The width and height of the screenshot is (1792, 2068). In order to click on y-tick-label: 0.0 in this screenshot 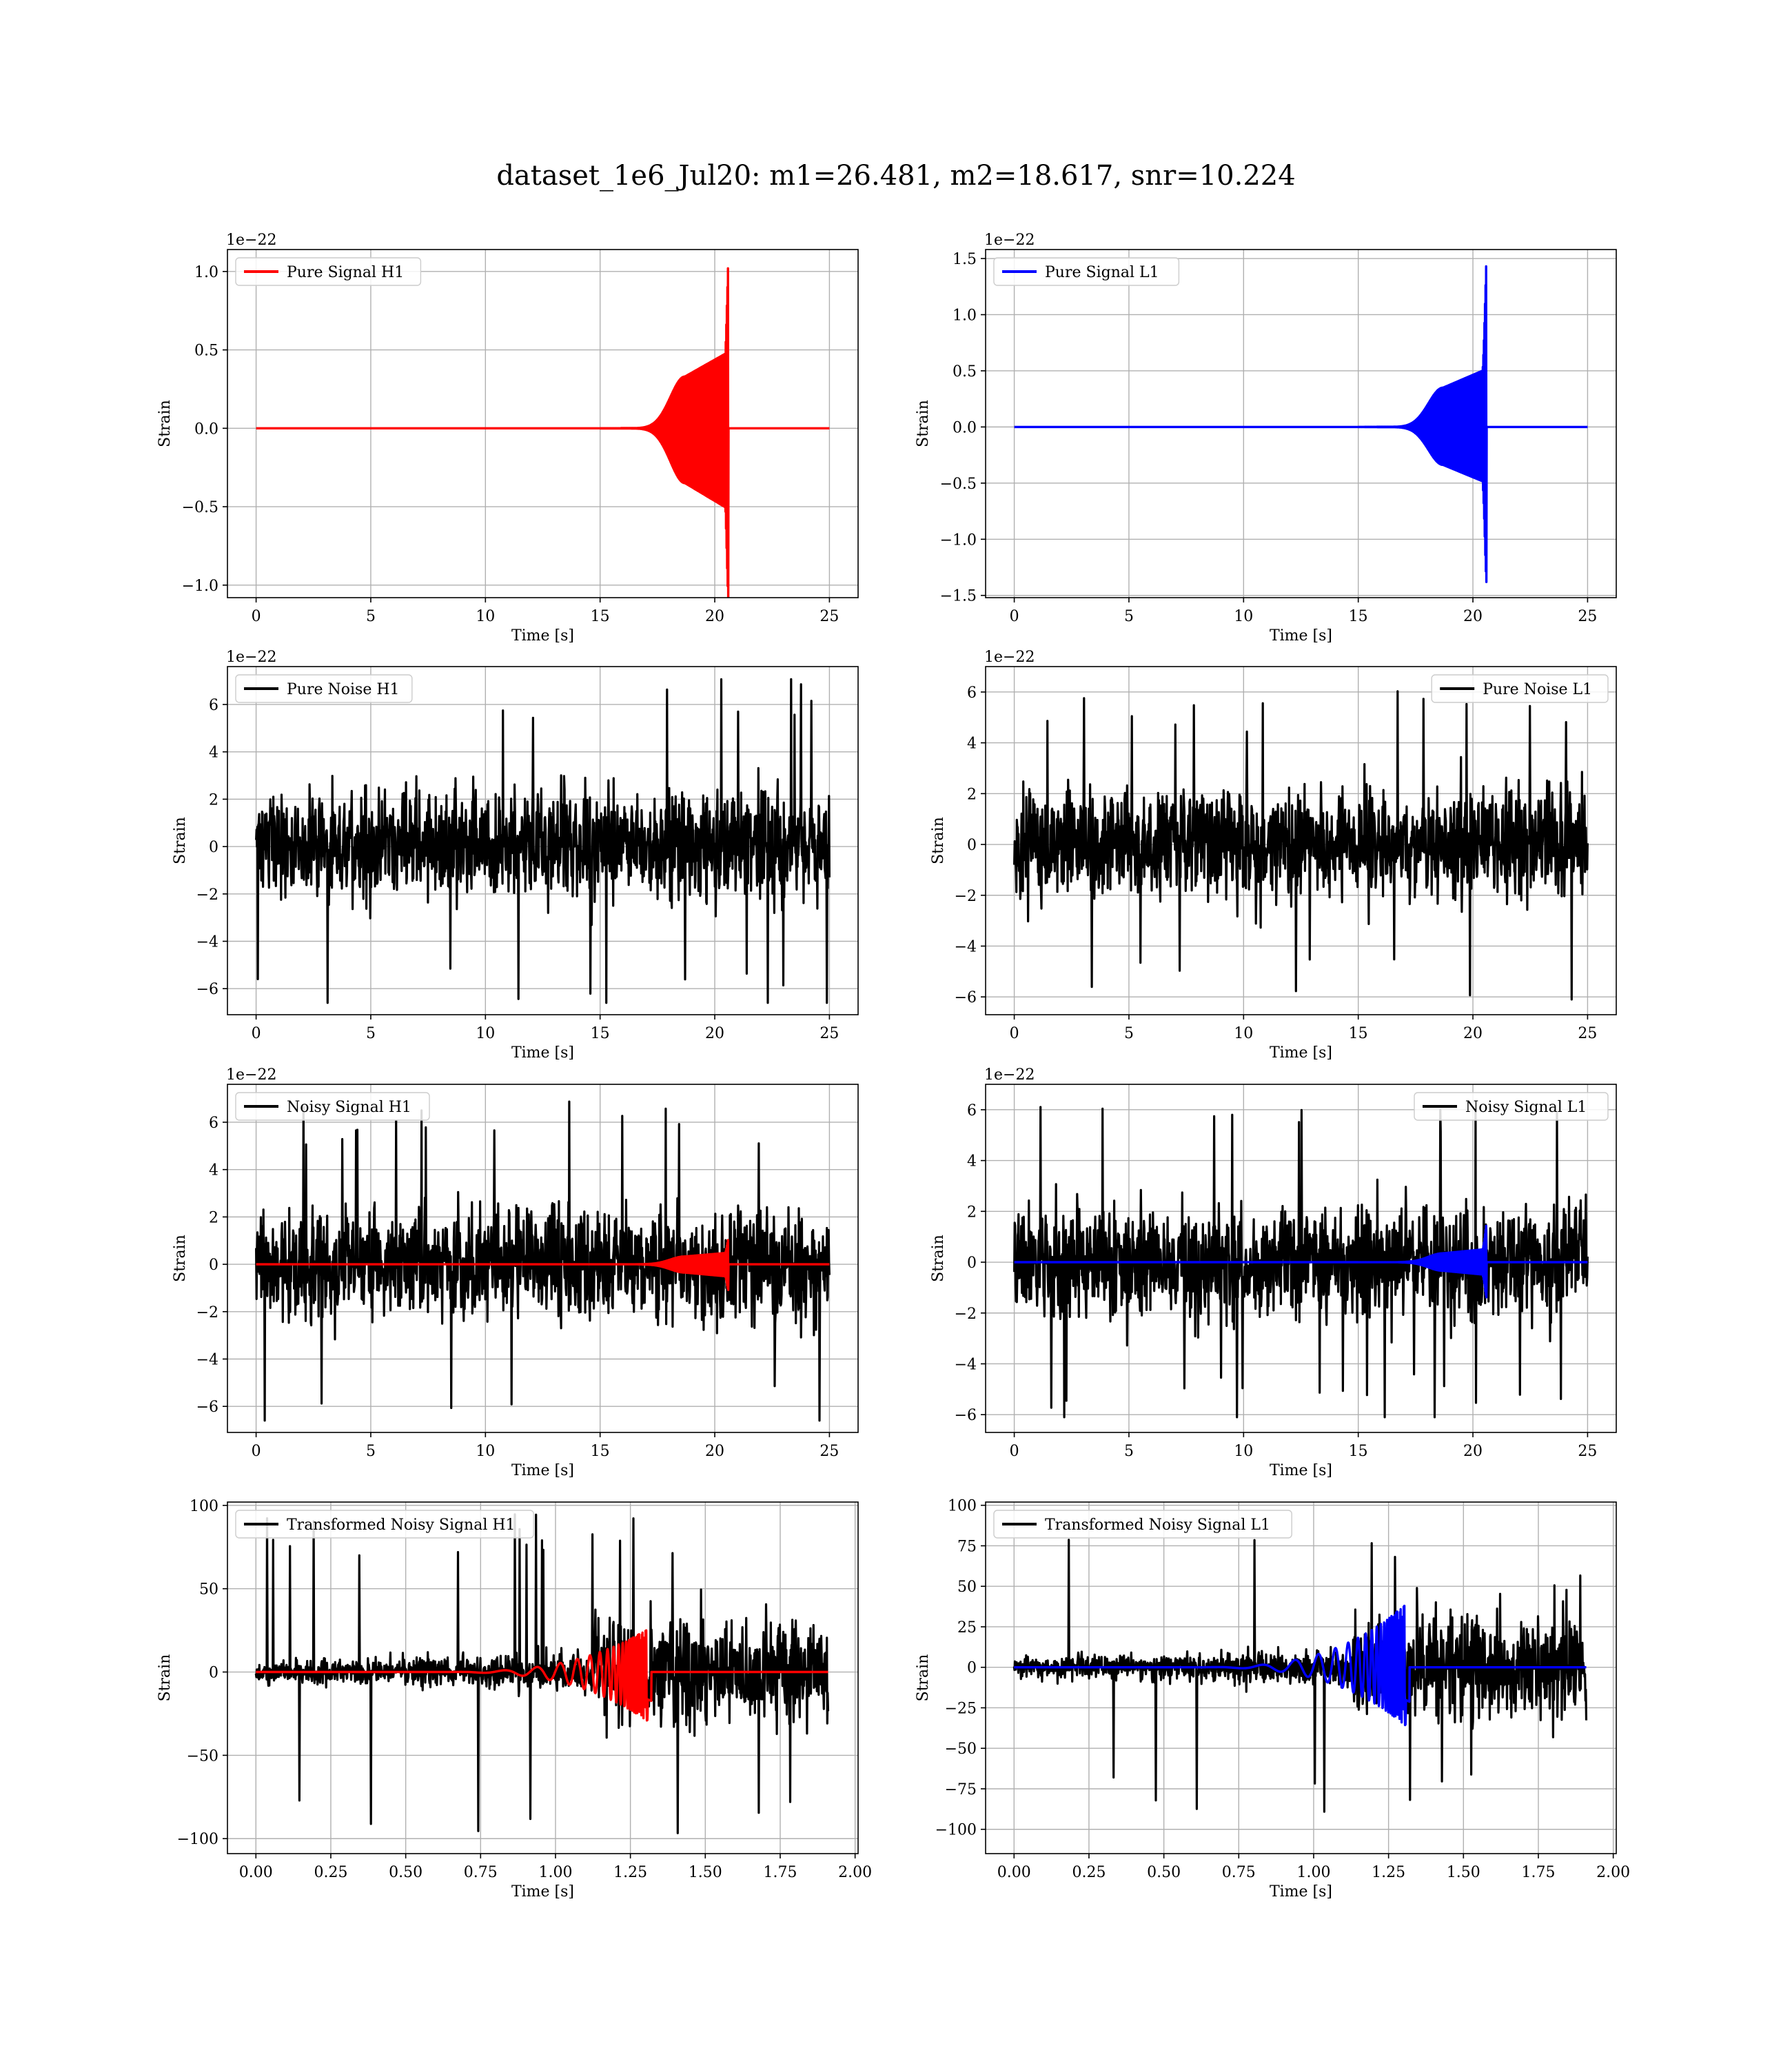, I will do `click(206, 429)`.